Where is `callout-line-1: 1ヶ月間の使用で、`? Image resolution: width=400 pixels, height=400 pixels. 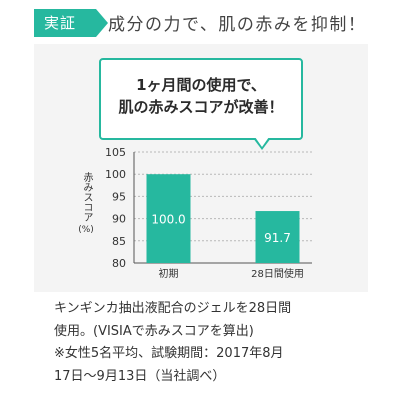 callout-line-1: 1ヶ月間の使用で、 is located at coordinates (201, 85).